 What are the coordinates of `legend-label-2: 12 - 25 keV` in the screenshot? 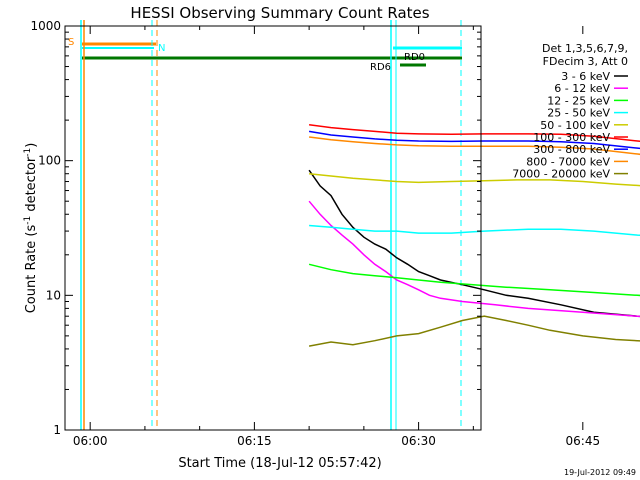 It's located at (578, 100).